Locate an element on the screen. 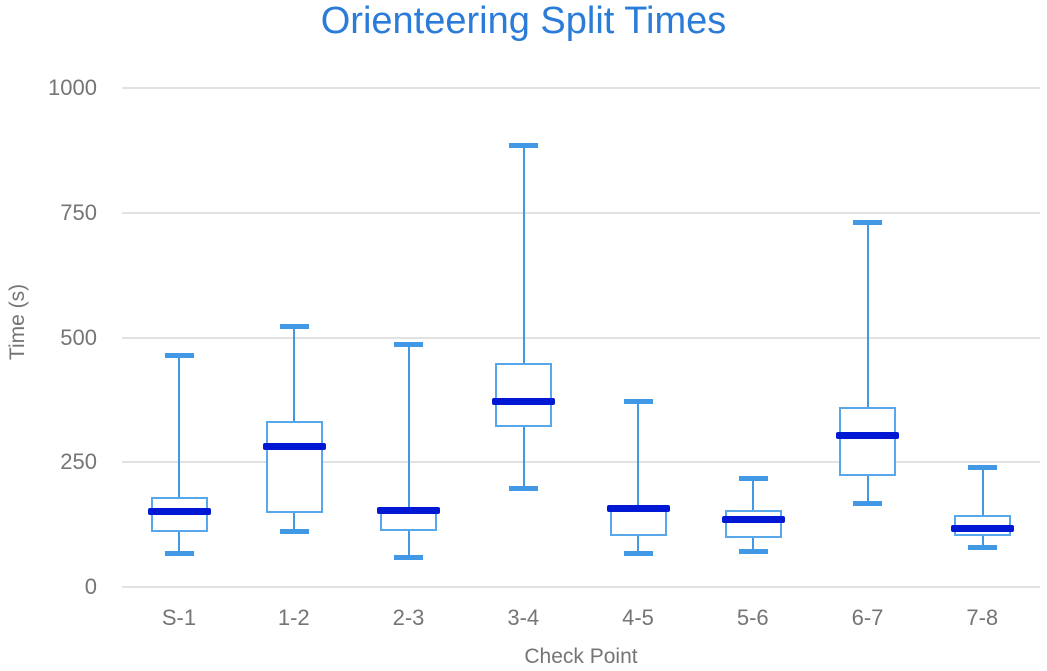 The height and width of the screenshot is (671, 1047). y-axis-title: Time (s) is located at coordinates (17, 322).